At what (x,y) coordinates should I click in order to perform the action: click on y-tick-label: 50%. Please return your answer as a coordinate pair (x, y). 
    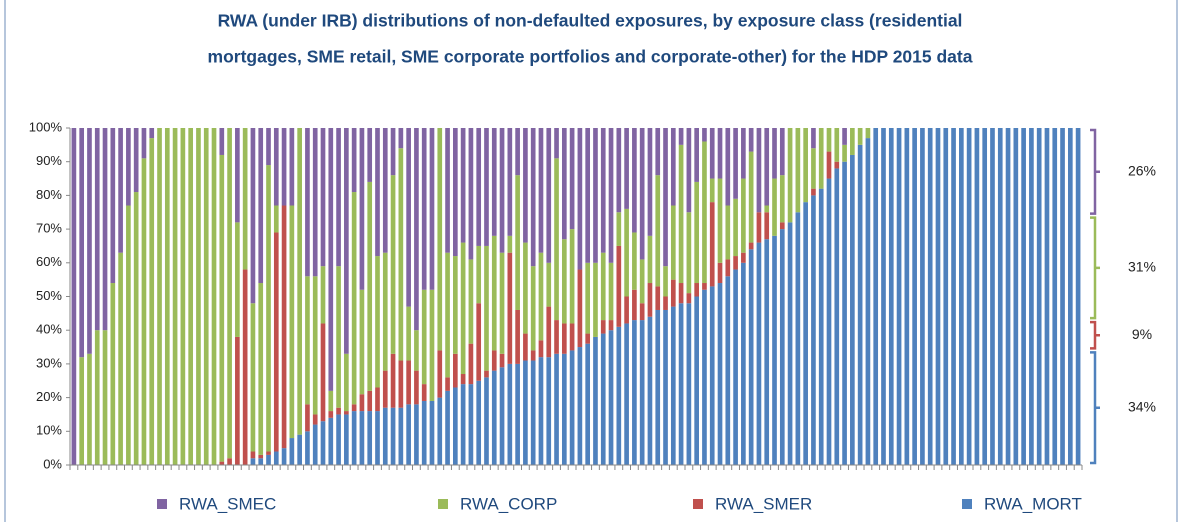
    Looking at the image, I should click on (49, 295).